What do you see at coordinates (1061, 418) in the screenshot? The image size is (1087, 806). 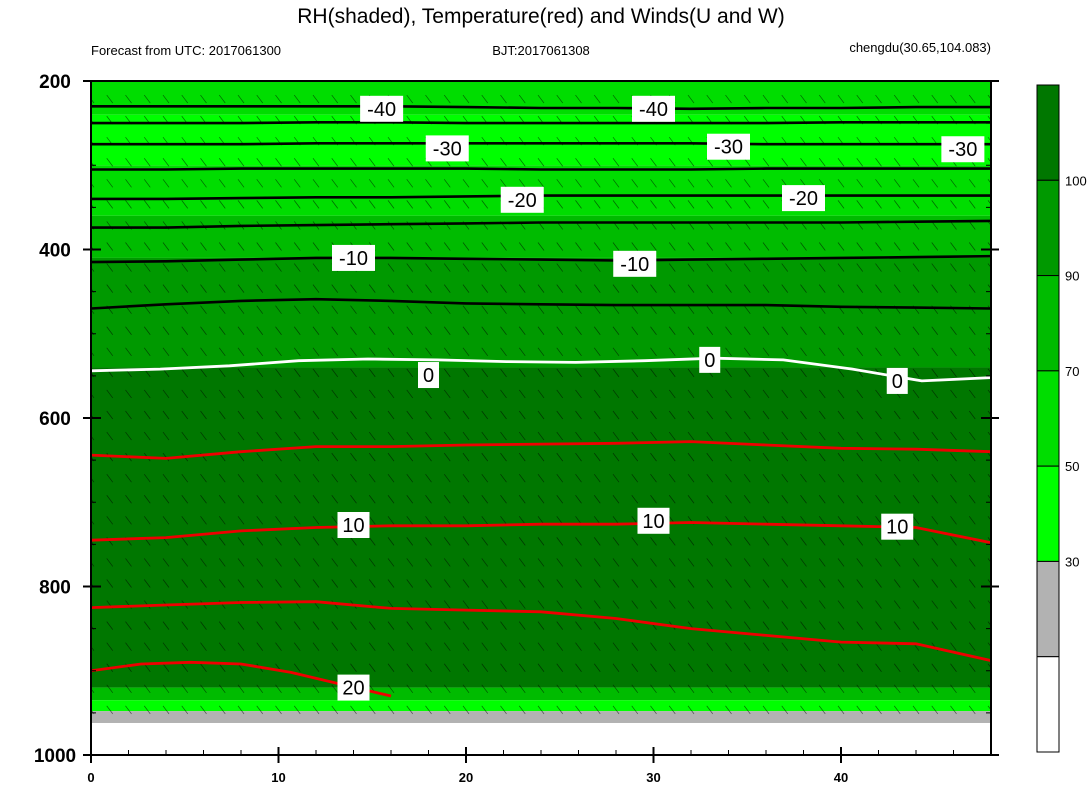 I see `colorbar: 100 90 70 50 30` at bounding box center [1061, 418].